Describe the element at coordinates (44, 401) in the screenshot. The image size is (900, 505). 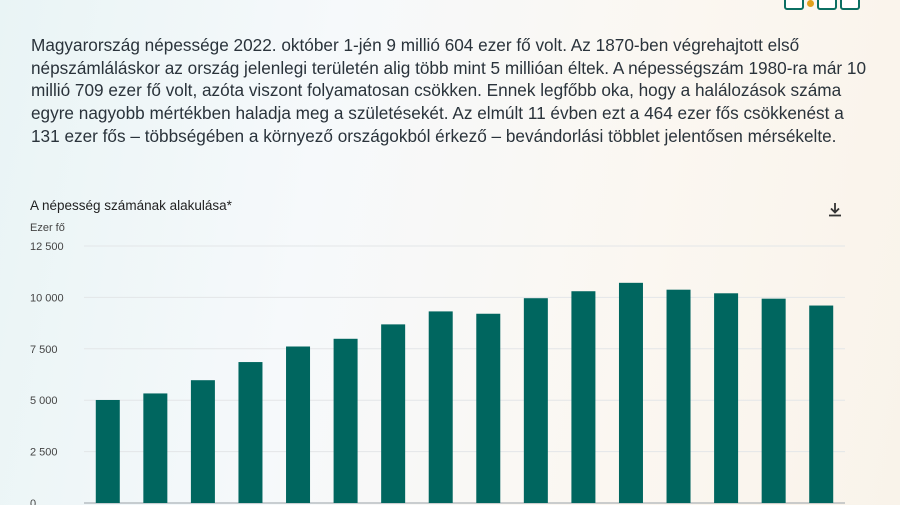
I see `y-tick-label: 5 000` at that location.